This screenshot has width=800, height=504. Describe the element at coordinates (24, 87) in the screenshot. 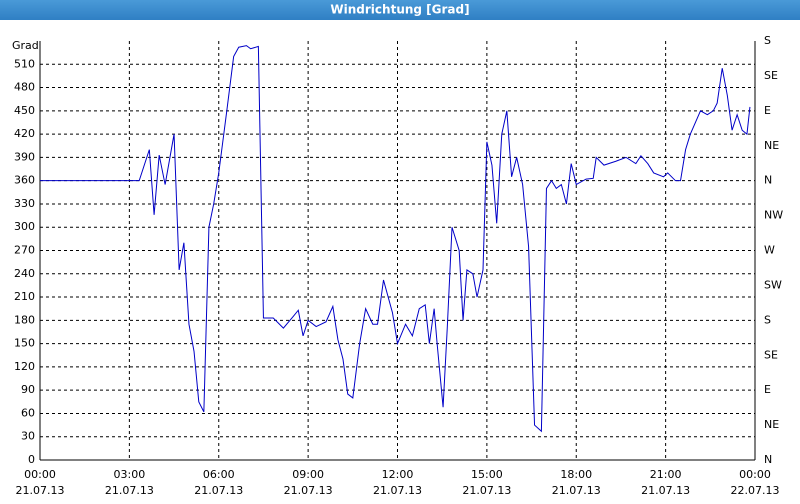

I see `y-tick-label: 480` at that location.